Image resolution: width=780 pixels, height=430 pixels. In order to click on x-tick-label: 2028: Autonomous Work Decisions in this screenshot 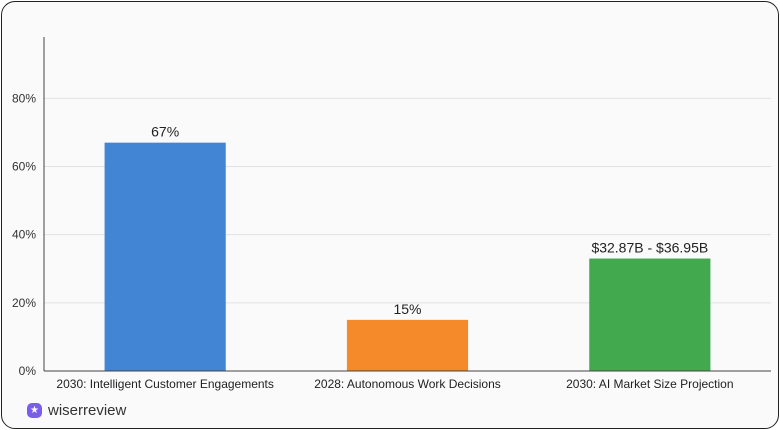, I will do `click(407, 384)`.